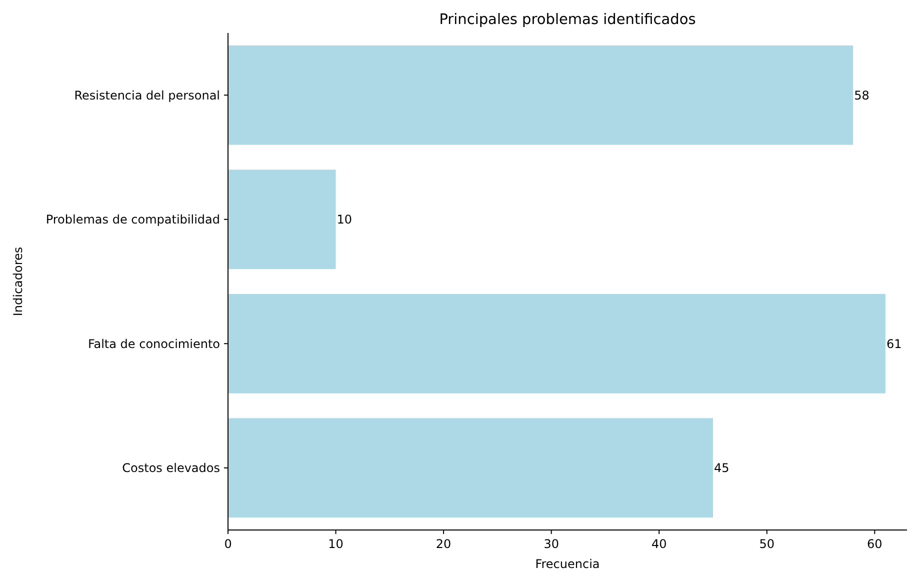 This screenshot has width=908, height=571. I want to click on x-tick-label: 0, so click(228, 544).